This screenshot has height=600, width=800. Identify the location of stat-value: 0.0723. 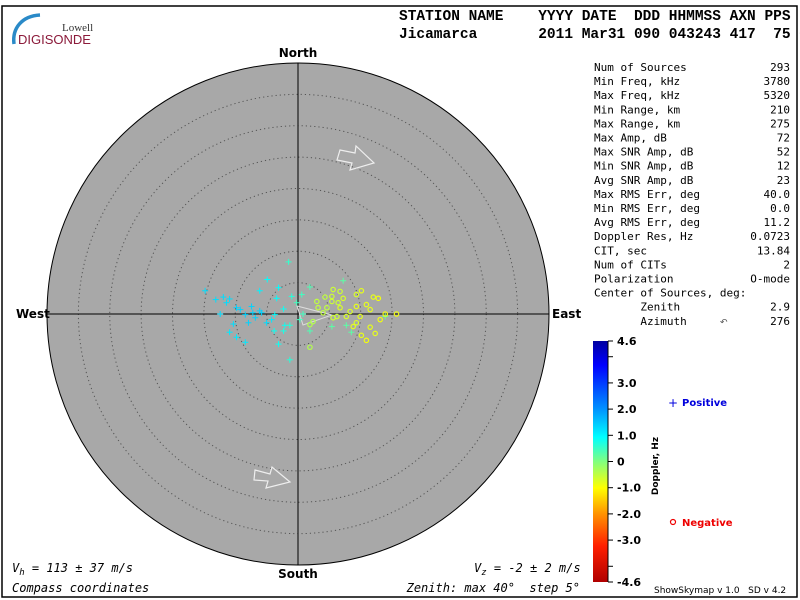
(770, 236).